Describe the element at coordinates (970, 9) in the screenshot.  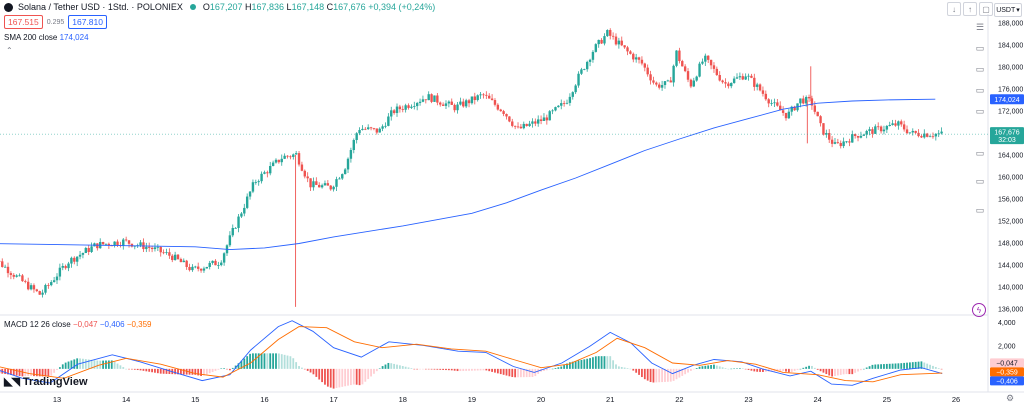
I see `move-up-icon: ↑` at that location.